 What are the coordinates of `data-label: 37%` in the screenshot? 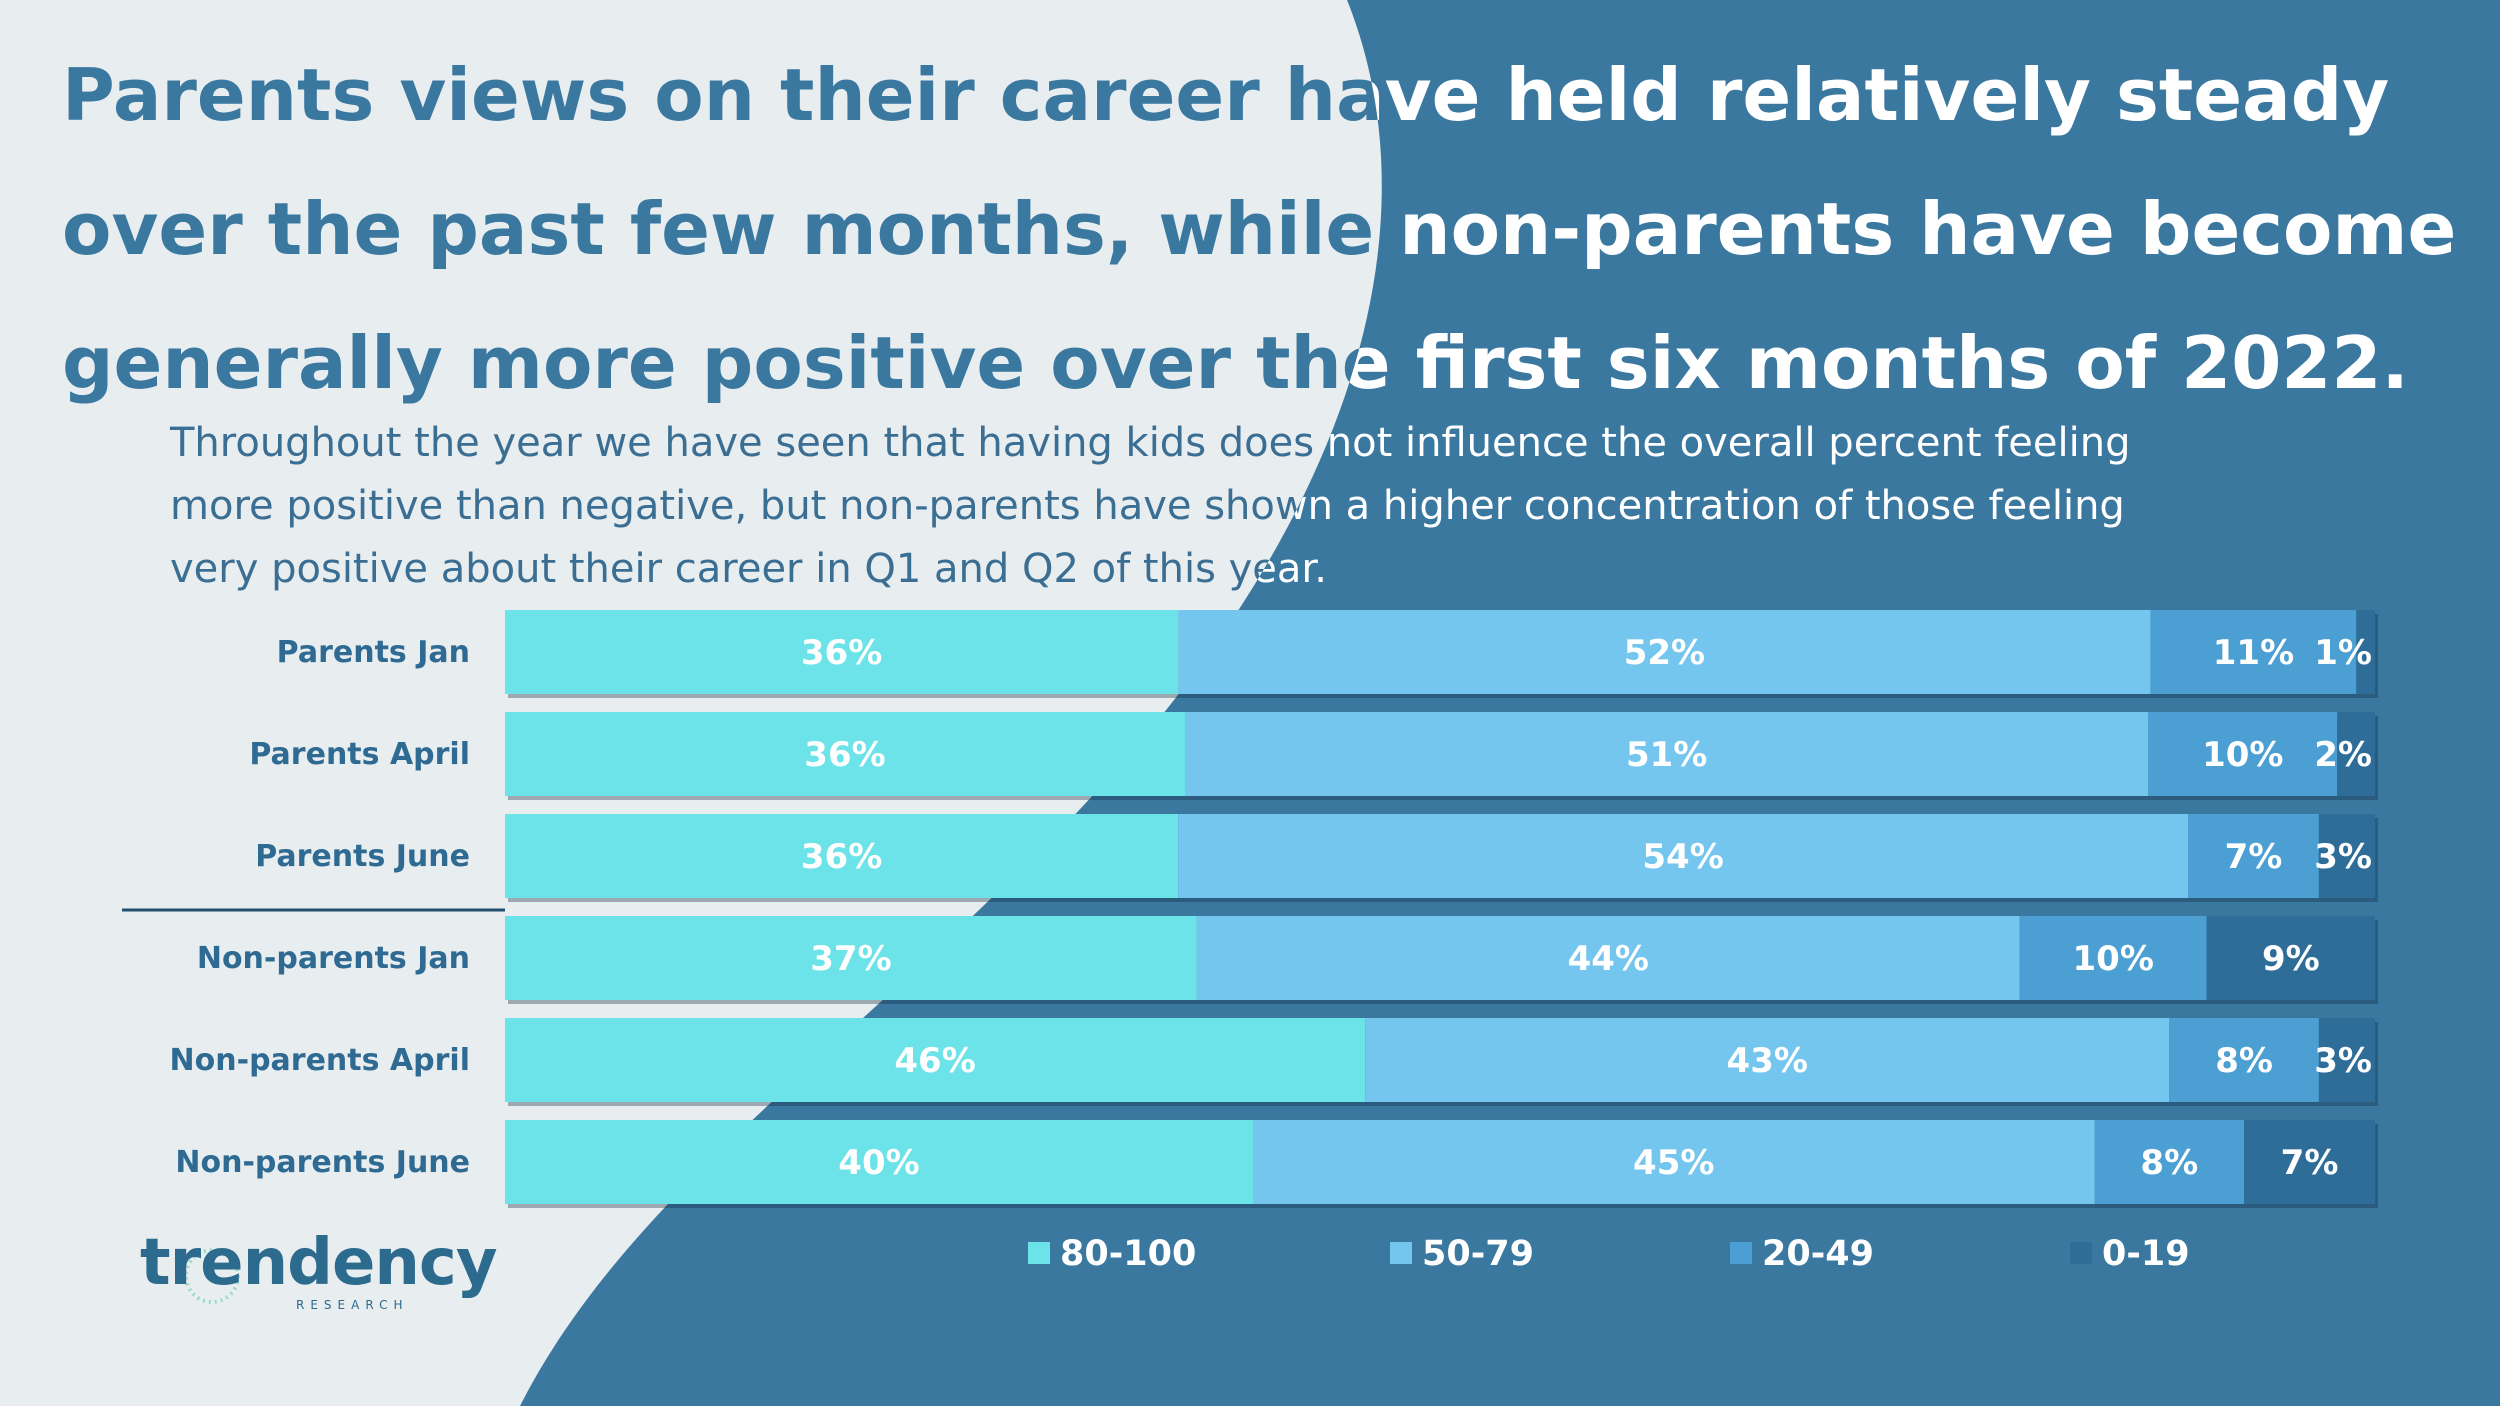 It's located at (850, 959).